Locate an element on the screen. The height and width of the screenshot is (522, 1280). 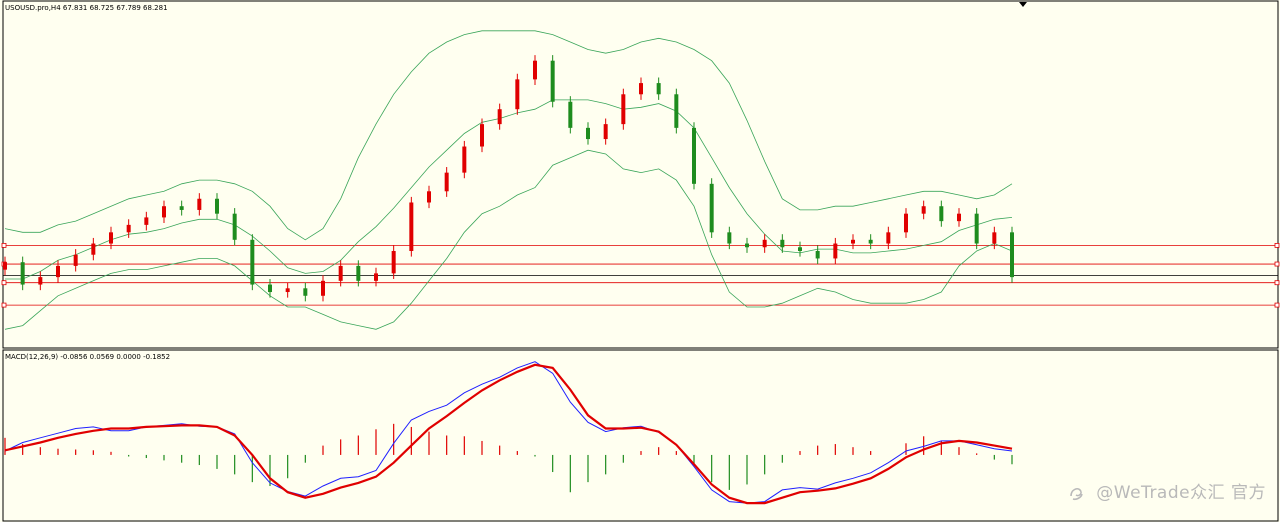
shift-marker-icon is located at coordinates (1023, 4).